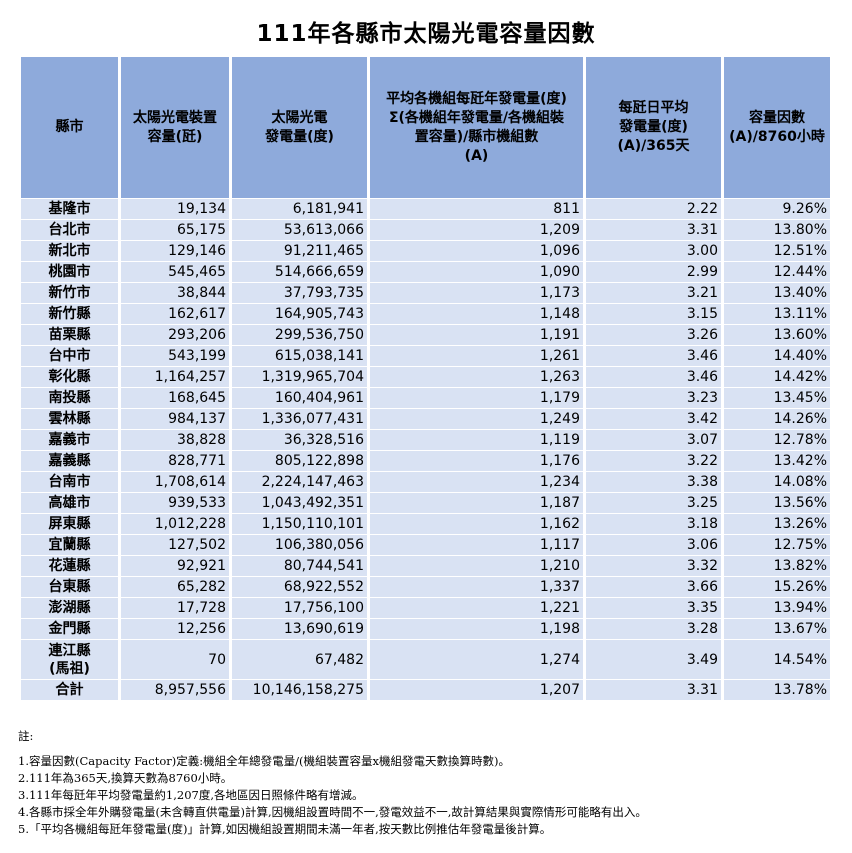  Describe the element at coordinates (476, 209) in the screenshot. I see `avg-per-unit-cell: 811` at that location.